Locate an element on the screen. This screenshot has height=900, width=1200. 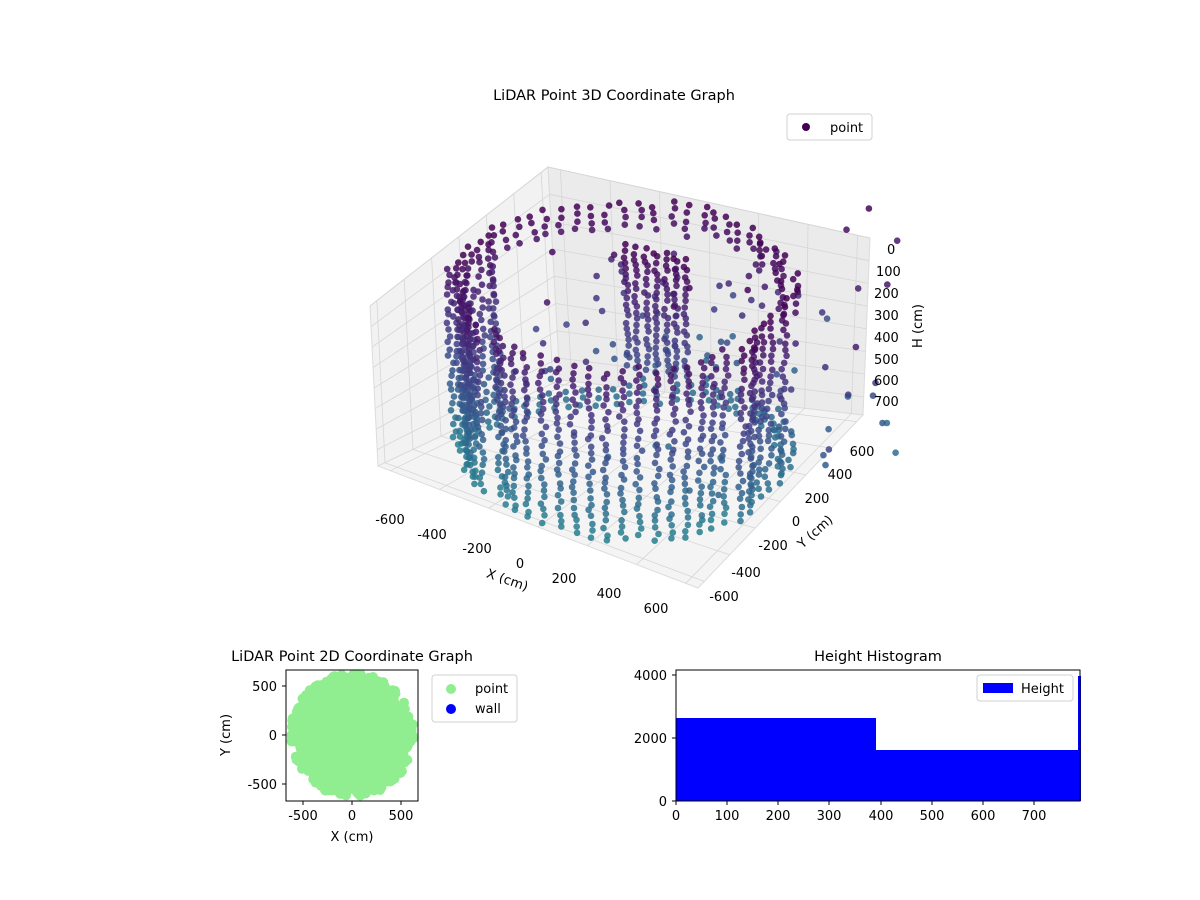
point-cloud-3d is located at coordinates (672, 371).